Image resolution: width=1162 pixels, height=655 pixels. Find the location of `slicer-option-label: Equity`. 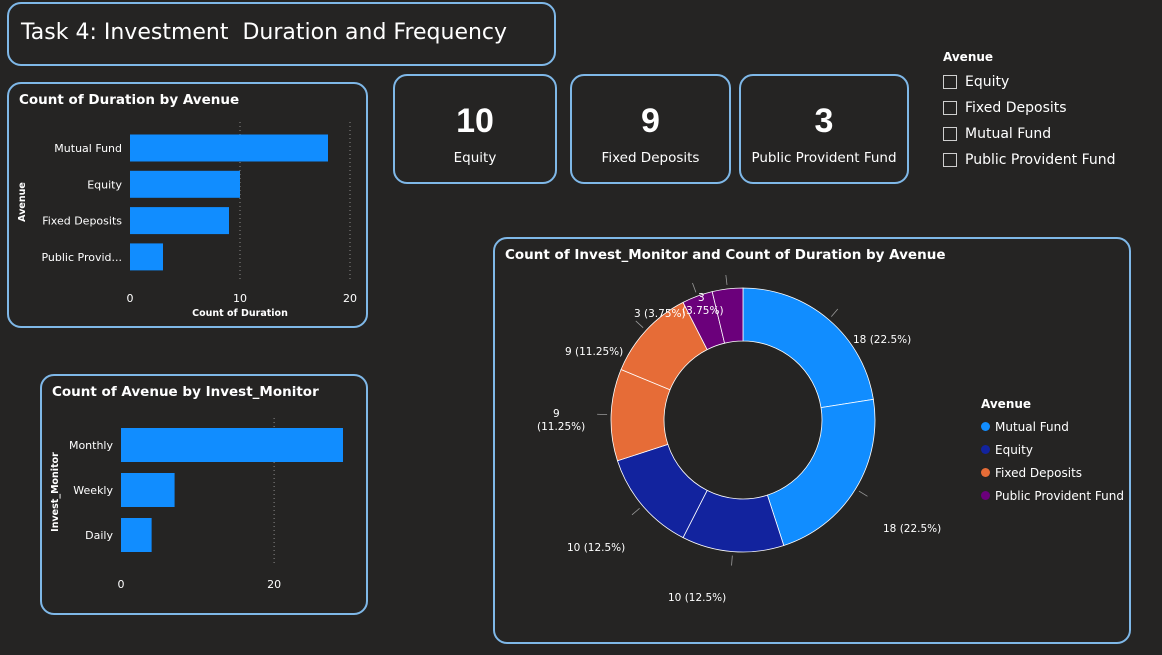

slicer-option-label: Equity is located at coordinates (987, 82).